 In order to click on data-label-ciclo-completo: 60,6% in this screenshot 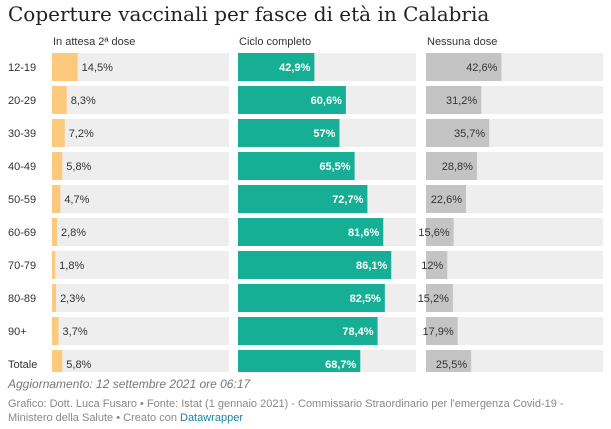, I will do `click(326, 101)`.